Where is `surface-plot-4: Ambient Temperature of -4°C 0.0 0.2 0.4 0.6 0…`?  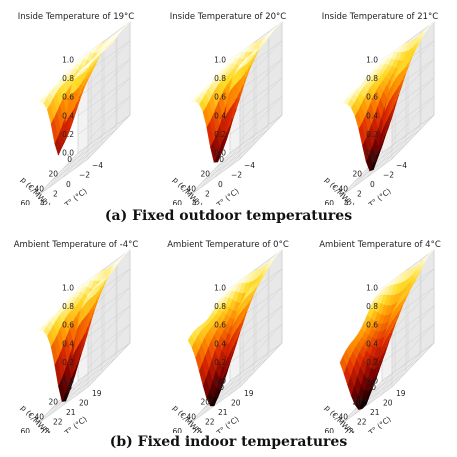 surface-plot-4: Ambient Temperature of -4°C 0.0 0.2 0.4 0.6 0… is located at coordinates (76, 336).